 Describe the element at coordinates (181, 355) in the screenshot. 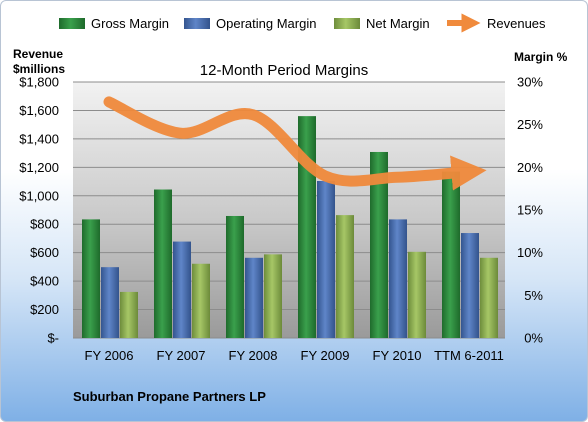

I see `x-tick-label: FY 2007` at that location.